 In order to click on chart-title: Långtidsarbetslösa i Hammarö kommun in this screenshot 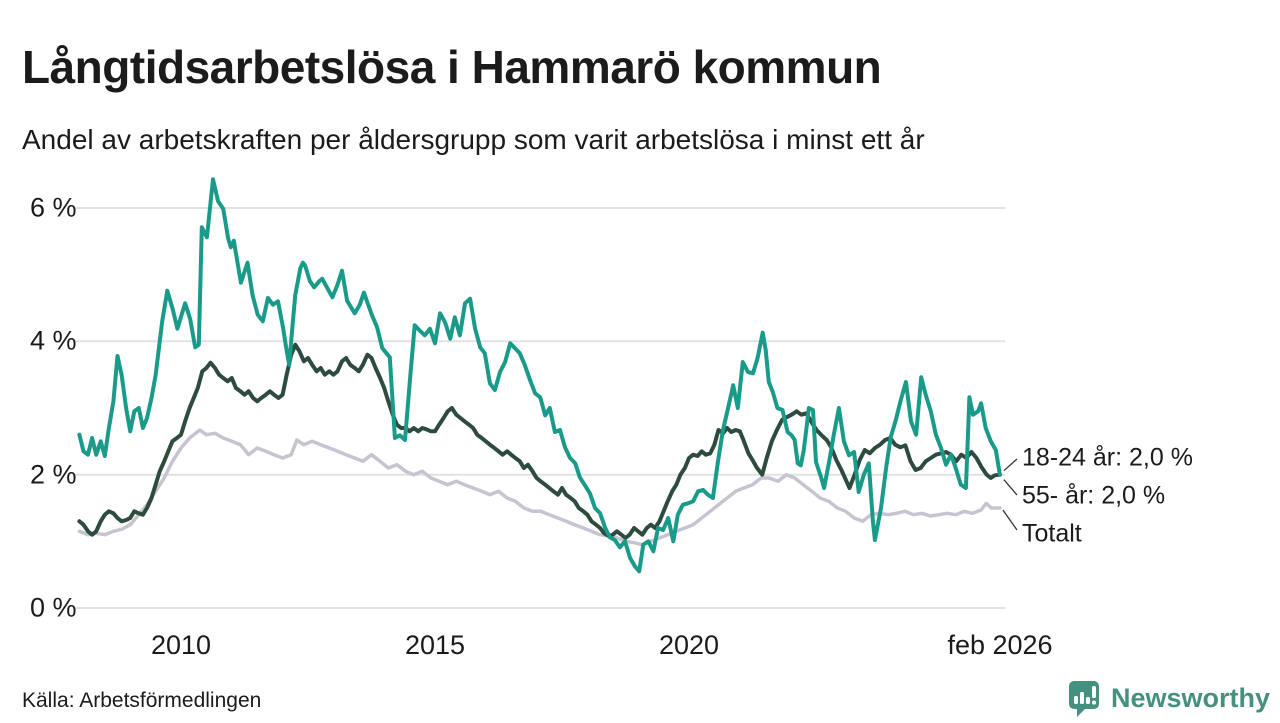, I will do `click(452, 66)`.